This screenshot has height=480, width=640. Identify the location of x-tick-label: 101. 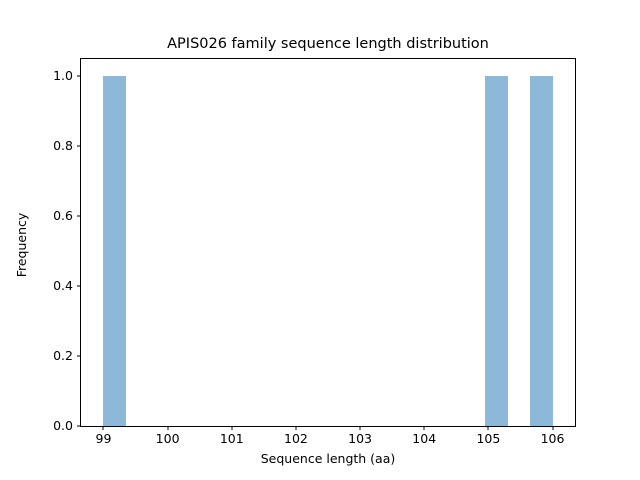
(231, 438).